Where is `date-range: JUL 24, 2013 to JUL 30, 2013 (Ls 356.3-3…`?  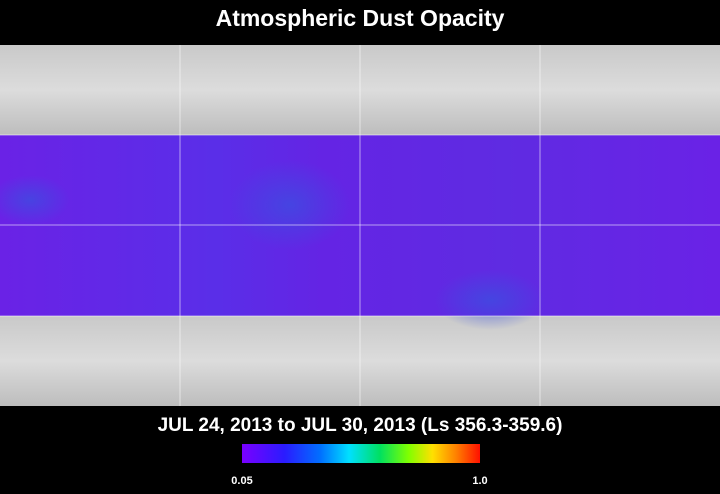
date-range: JUL 24, 2013 to JUL 30, 2013 (Ls 356.3-3… is located at coordinates (360, 425).